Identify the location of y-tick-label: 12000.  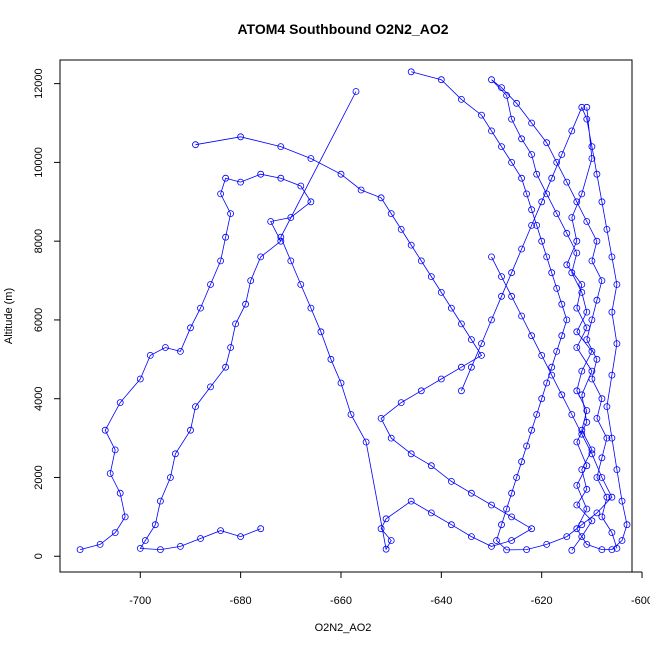
(39, 83).